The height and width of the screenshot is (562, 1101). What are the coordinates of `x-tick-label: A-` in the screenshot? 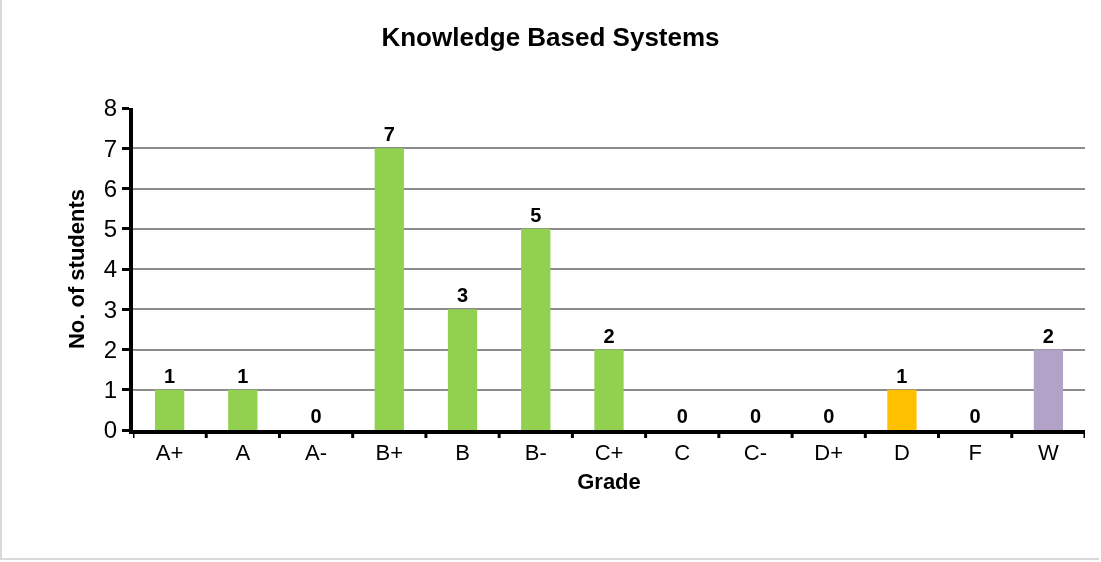 It's located at (316, 453).